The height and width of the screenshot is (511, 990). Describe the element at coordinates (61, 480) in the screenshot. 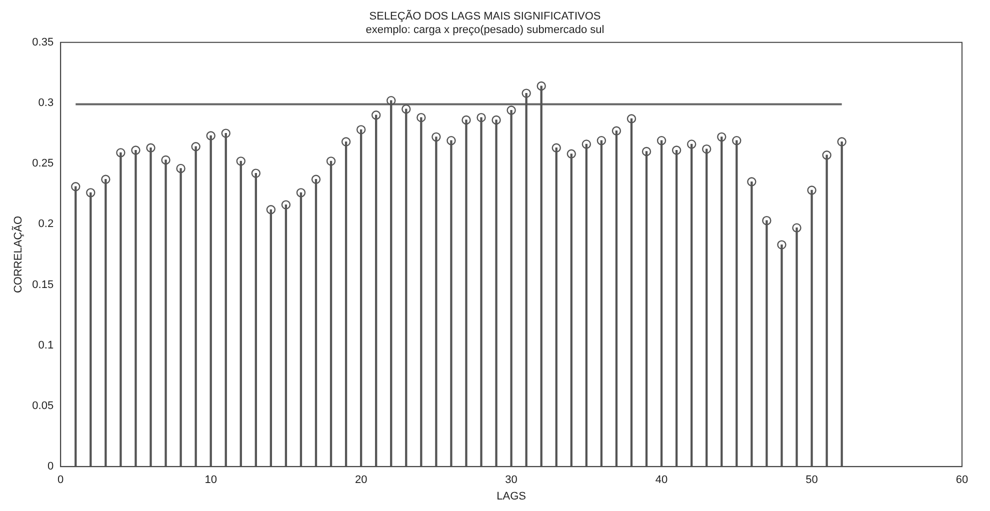

I see `x-tick-label: 0` at that location.